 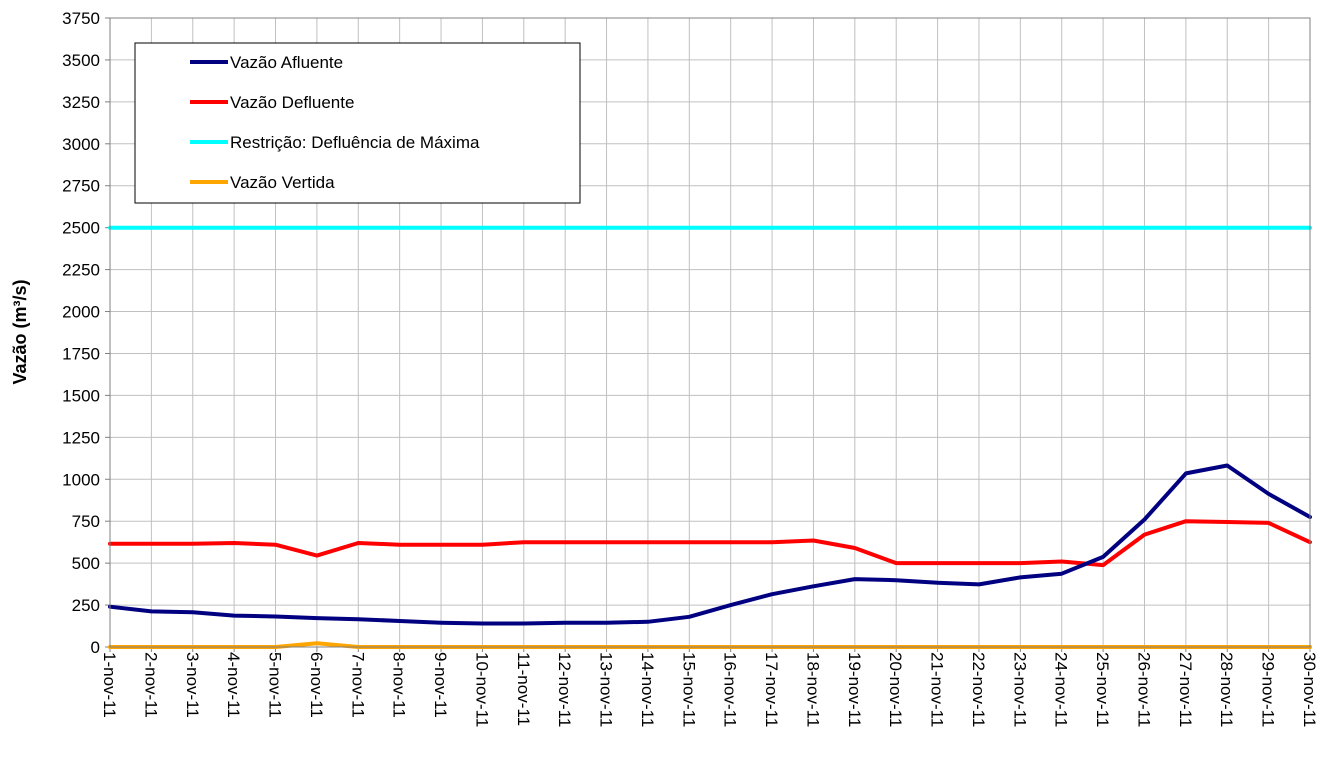 I want to click on y-tick-label: 3750, so click(x=81, y=18).